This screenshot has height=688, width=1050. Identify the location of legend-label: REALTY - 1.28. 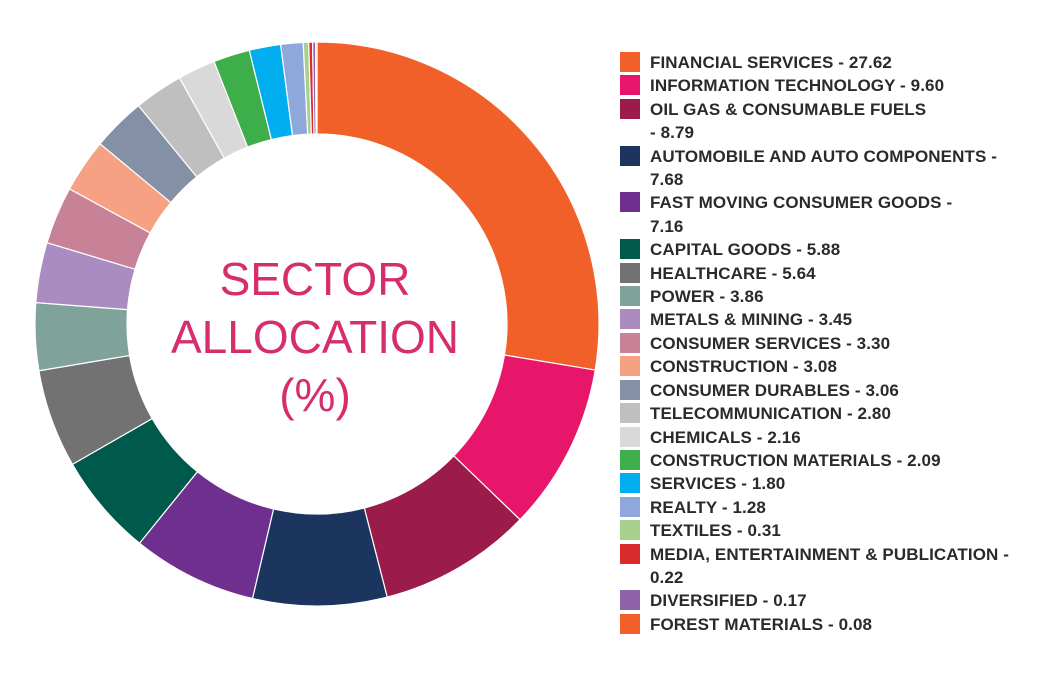
(708, 507).